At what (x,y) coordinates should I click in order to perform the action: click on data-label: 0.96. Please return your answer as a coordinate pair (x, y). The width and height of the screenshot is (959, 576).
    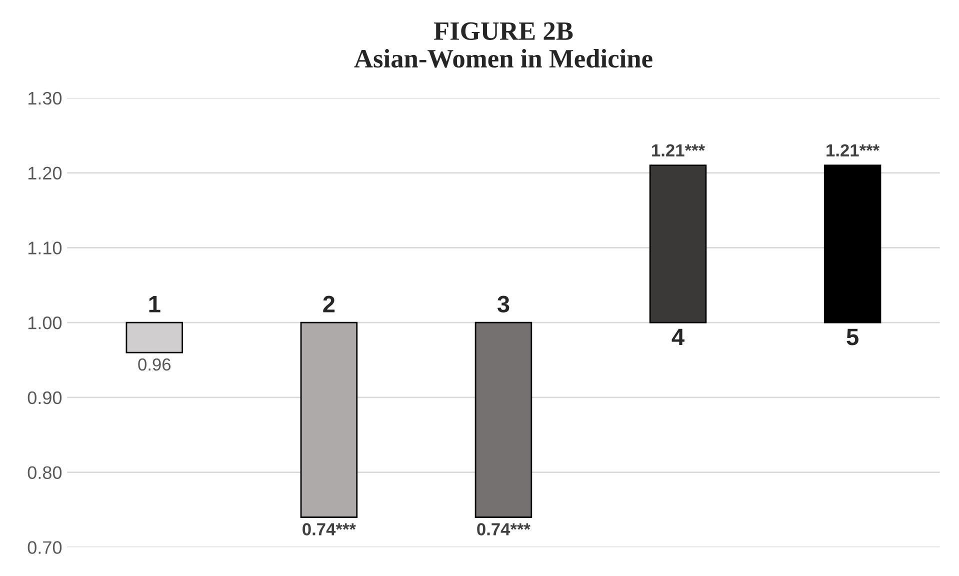
    Looking at the image, I should click on (154, 364).